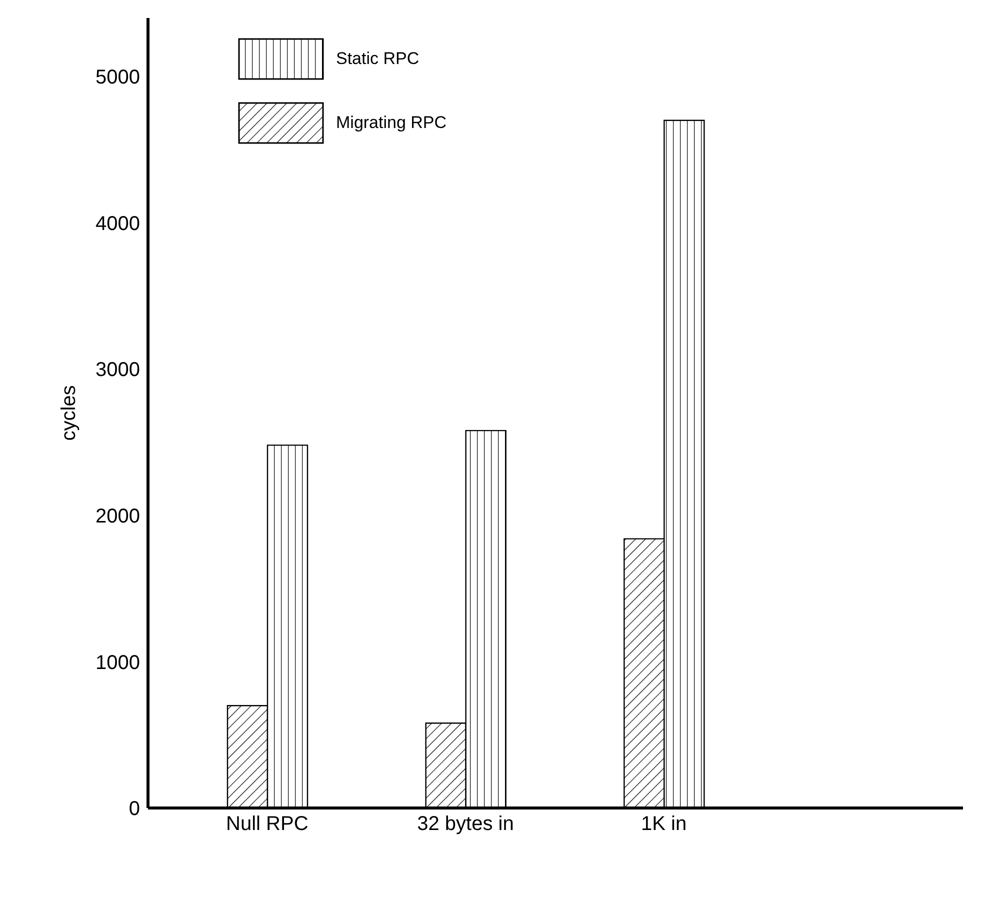  What do you see at coordinates (465, 824) in the screenshot?
I see `x-tick-label: 32 bytes in` at bounding box center [465, 824].